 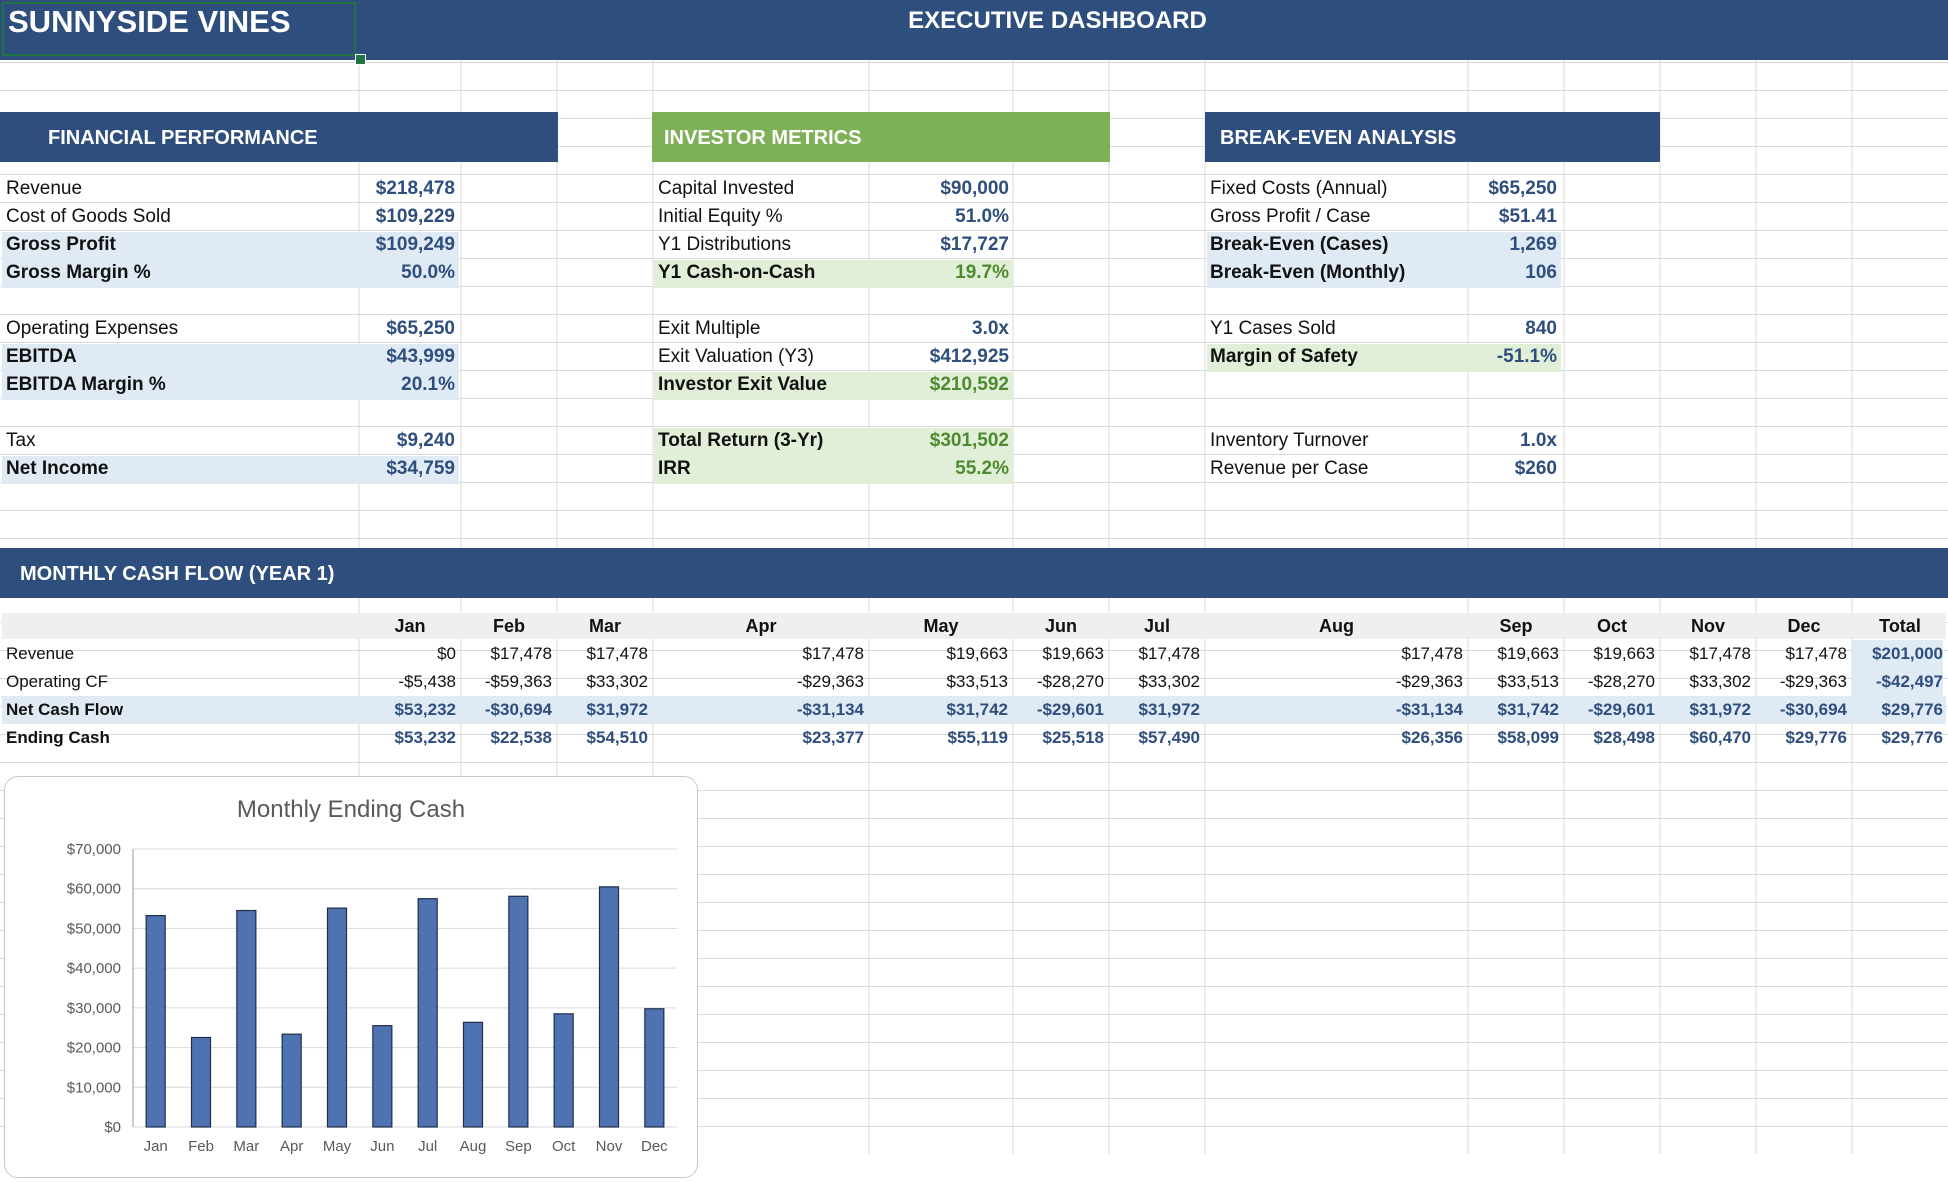 What do you see at coordinates (1541, 272) in the screenshot?
I see `be-value: 106` at bounding box center [1541, 272].